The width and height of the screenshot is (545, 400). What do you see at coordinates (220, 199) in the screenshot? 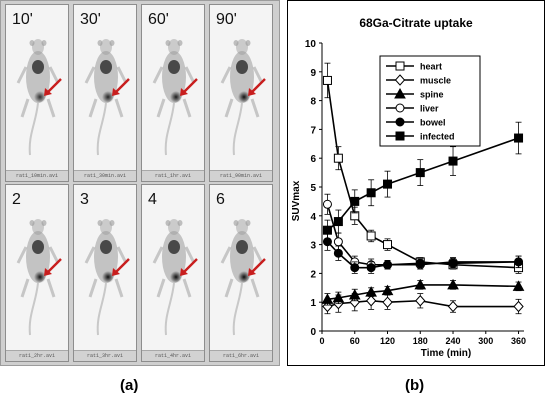
I see `scan-time-label: 6` at bounding box center [220, 199].